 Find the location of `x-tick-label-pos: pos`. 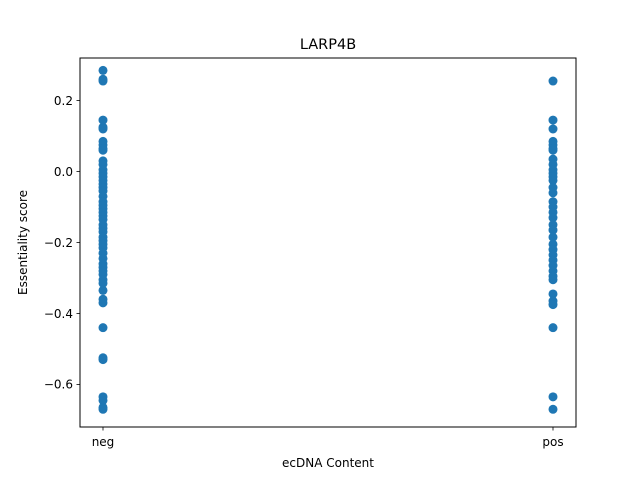

x-tick-label-pos: pos is located at coordinates (552, 442).